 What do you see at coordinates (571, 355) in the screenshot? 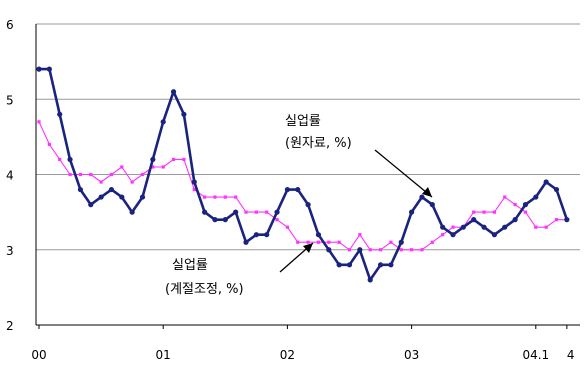
I see `x-tick-label: 4` at bounding box center [571, 355].